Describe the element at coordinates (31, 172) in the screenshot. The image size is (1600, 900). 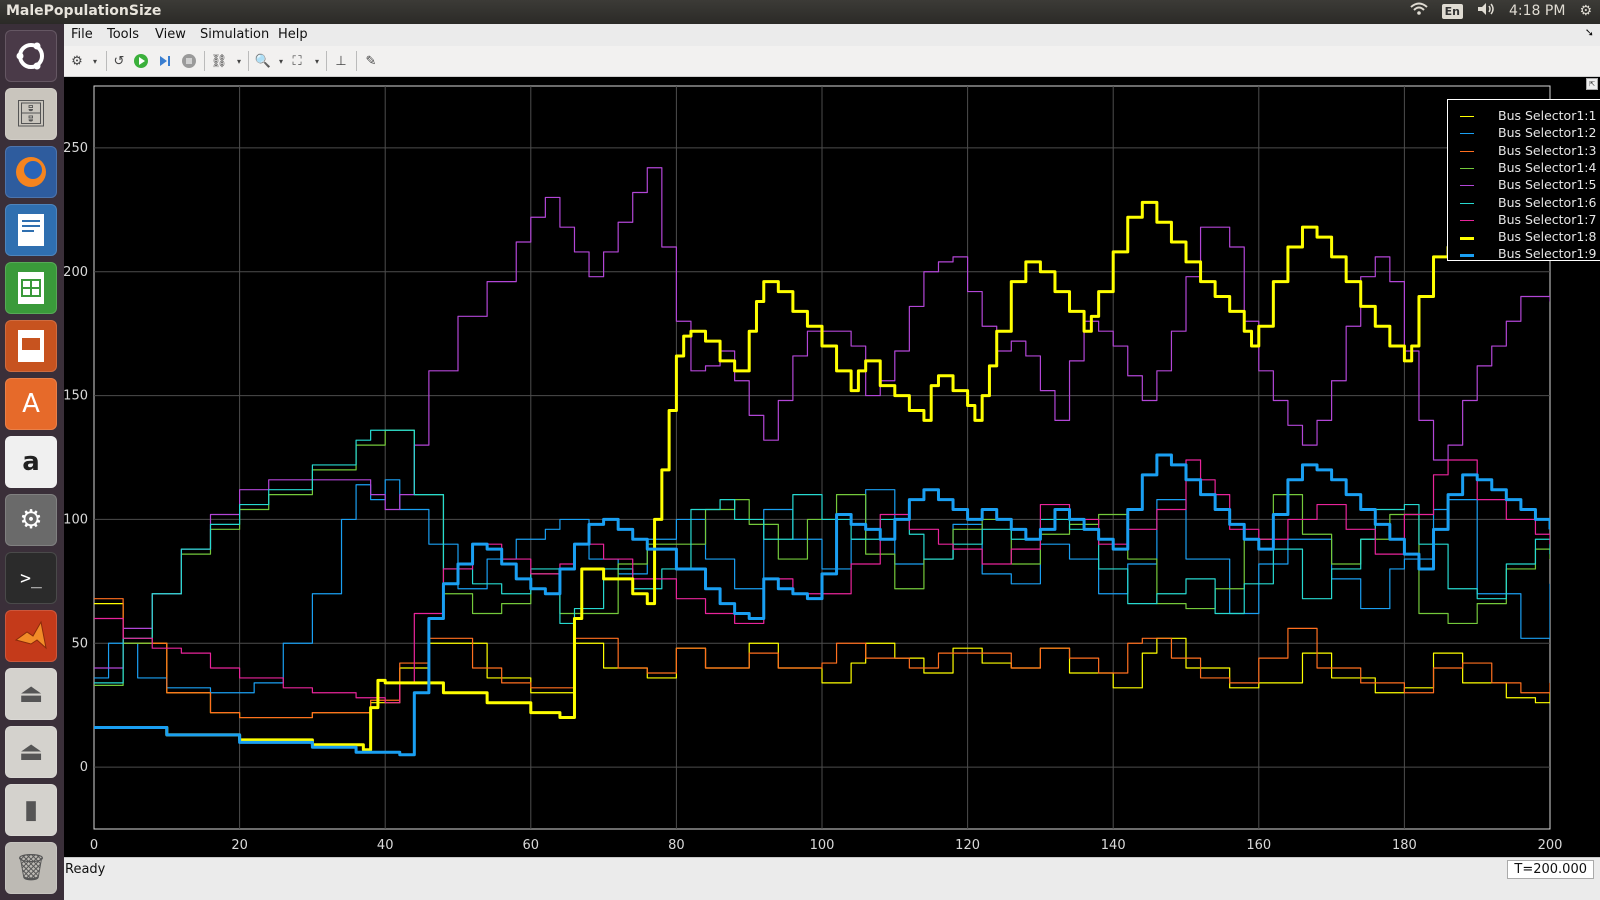
I see `firefox-icon` at that location.